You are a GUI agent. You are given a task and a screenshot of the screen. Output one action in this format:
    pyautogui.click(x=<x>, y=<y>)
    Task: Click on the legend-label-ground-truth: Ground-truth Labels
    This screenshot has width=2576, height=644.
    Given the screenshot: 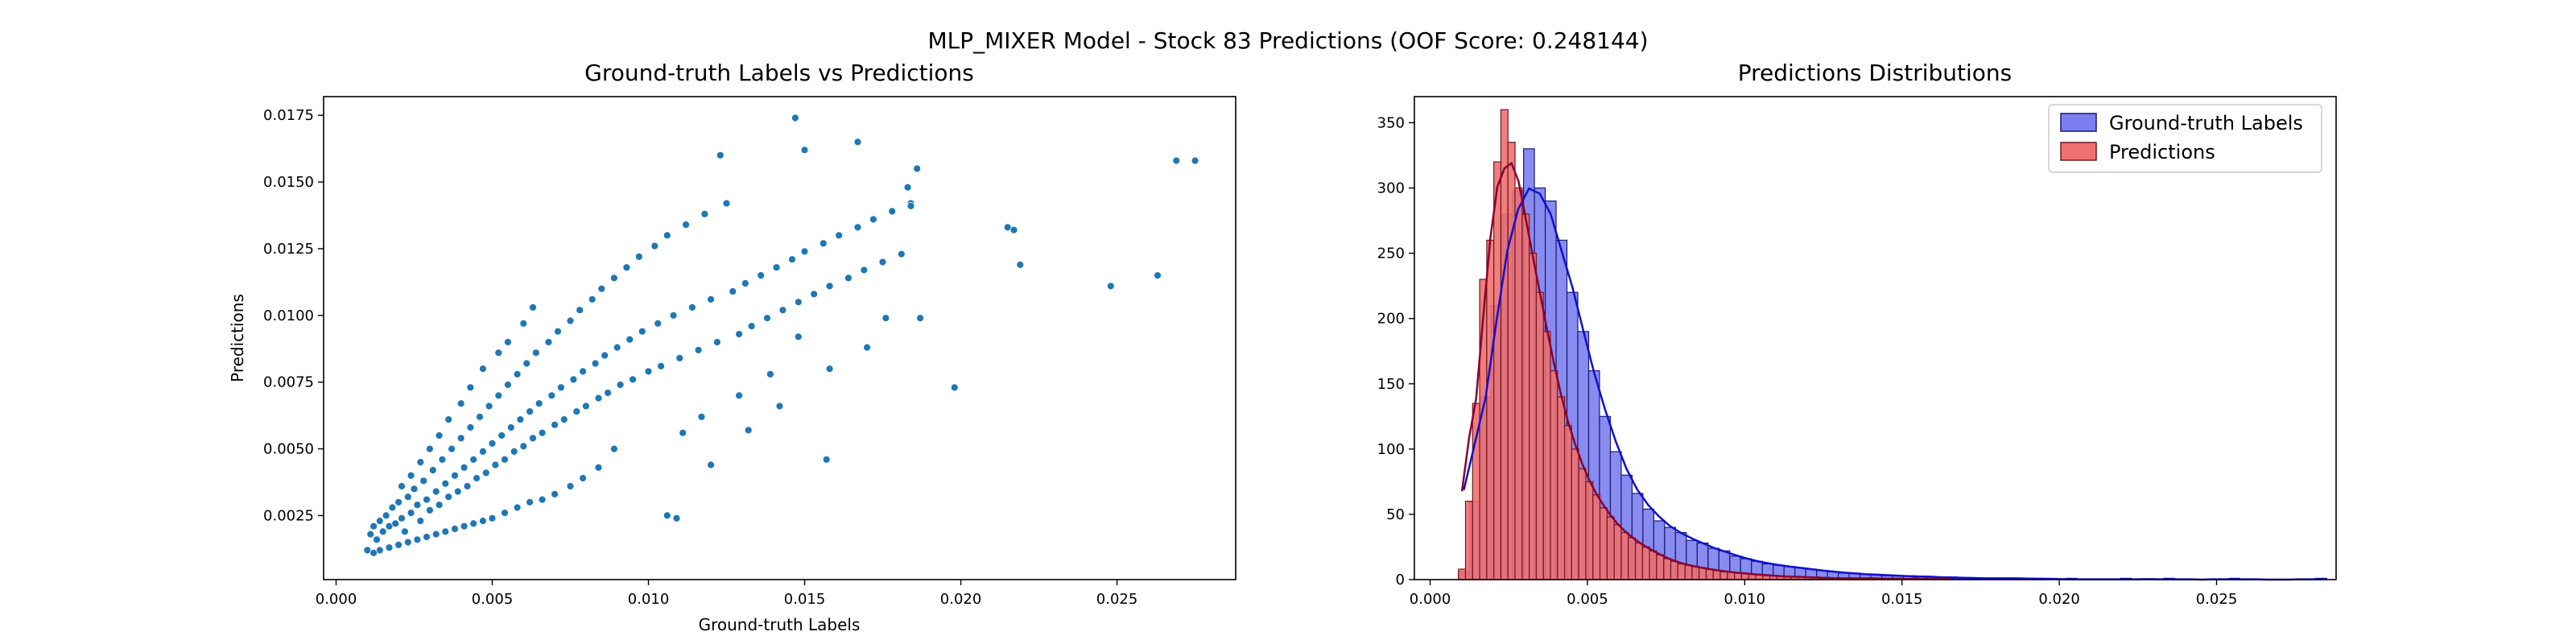 What is the action you would take?
    pyautogui.click(x=2206, y=123)
    